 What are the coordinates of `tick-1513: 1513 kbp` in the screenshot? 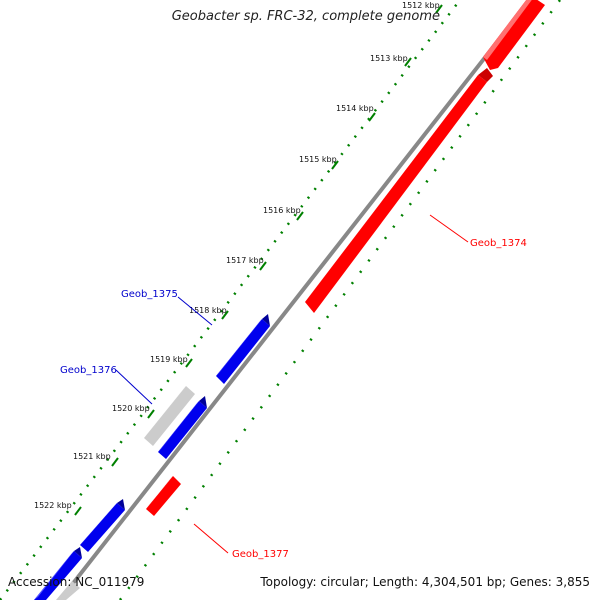 It's located at (391, 60).